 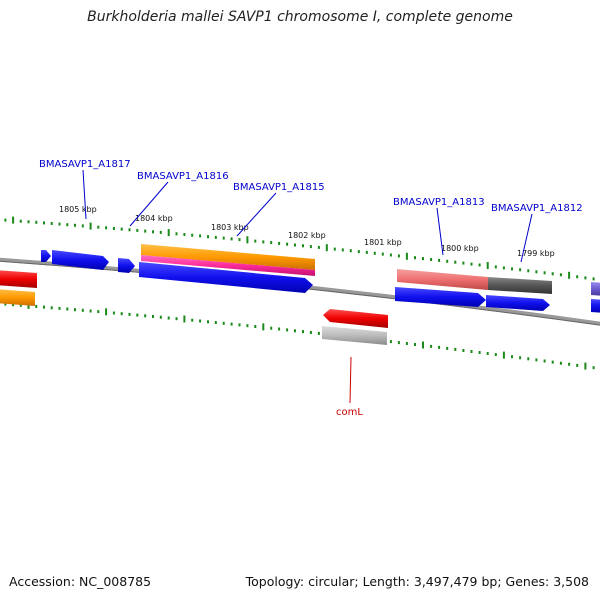 I want to click on gene-a1815-blue, so click(x=226, y=277).